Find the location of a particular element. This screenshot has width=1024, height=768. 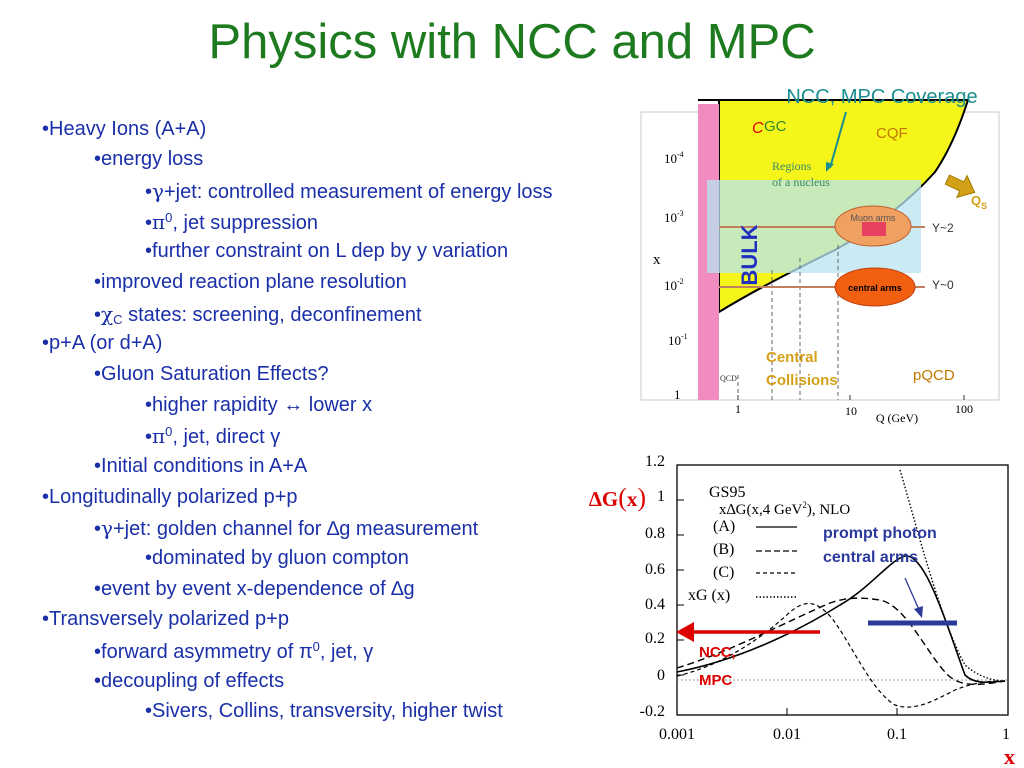

gs95-label: GS95 is located at coordinates (727, 492).